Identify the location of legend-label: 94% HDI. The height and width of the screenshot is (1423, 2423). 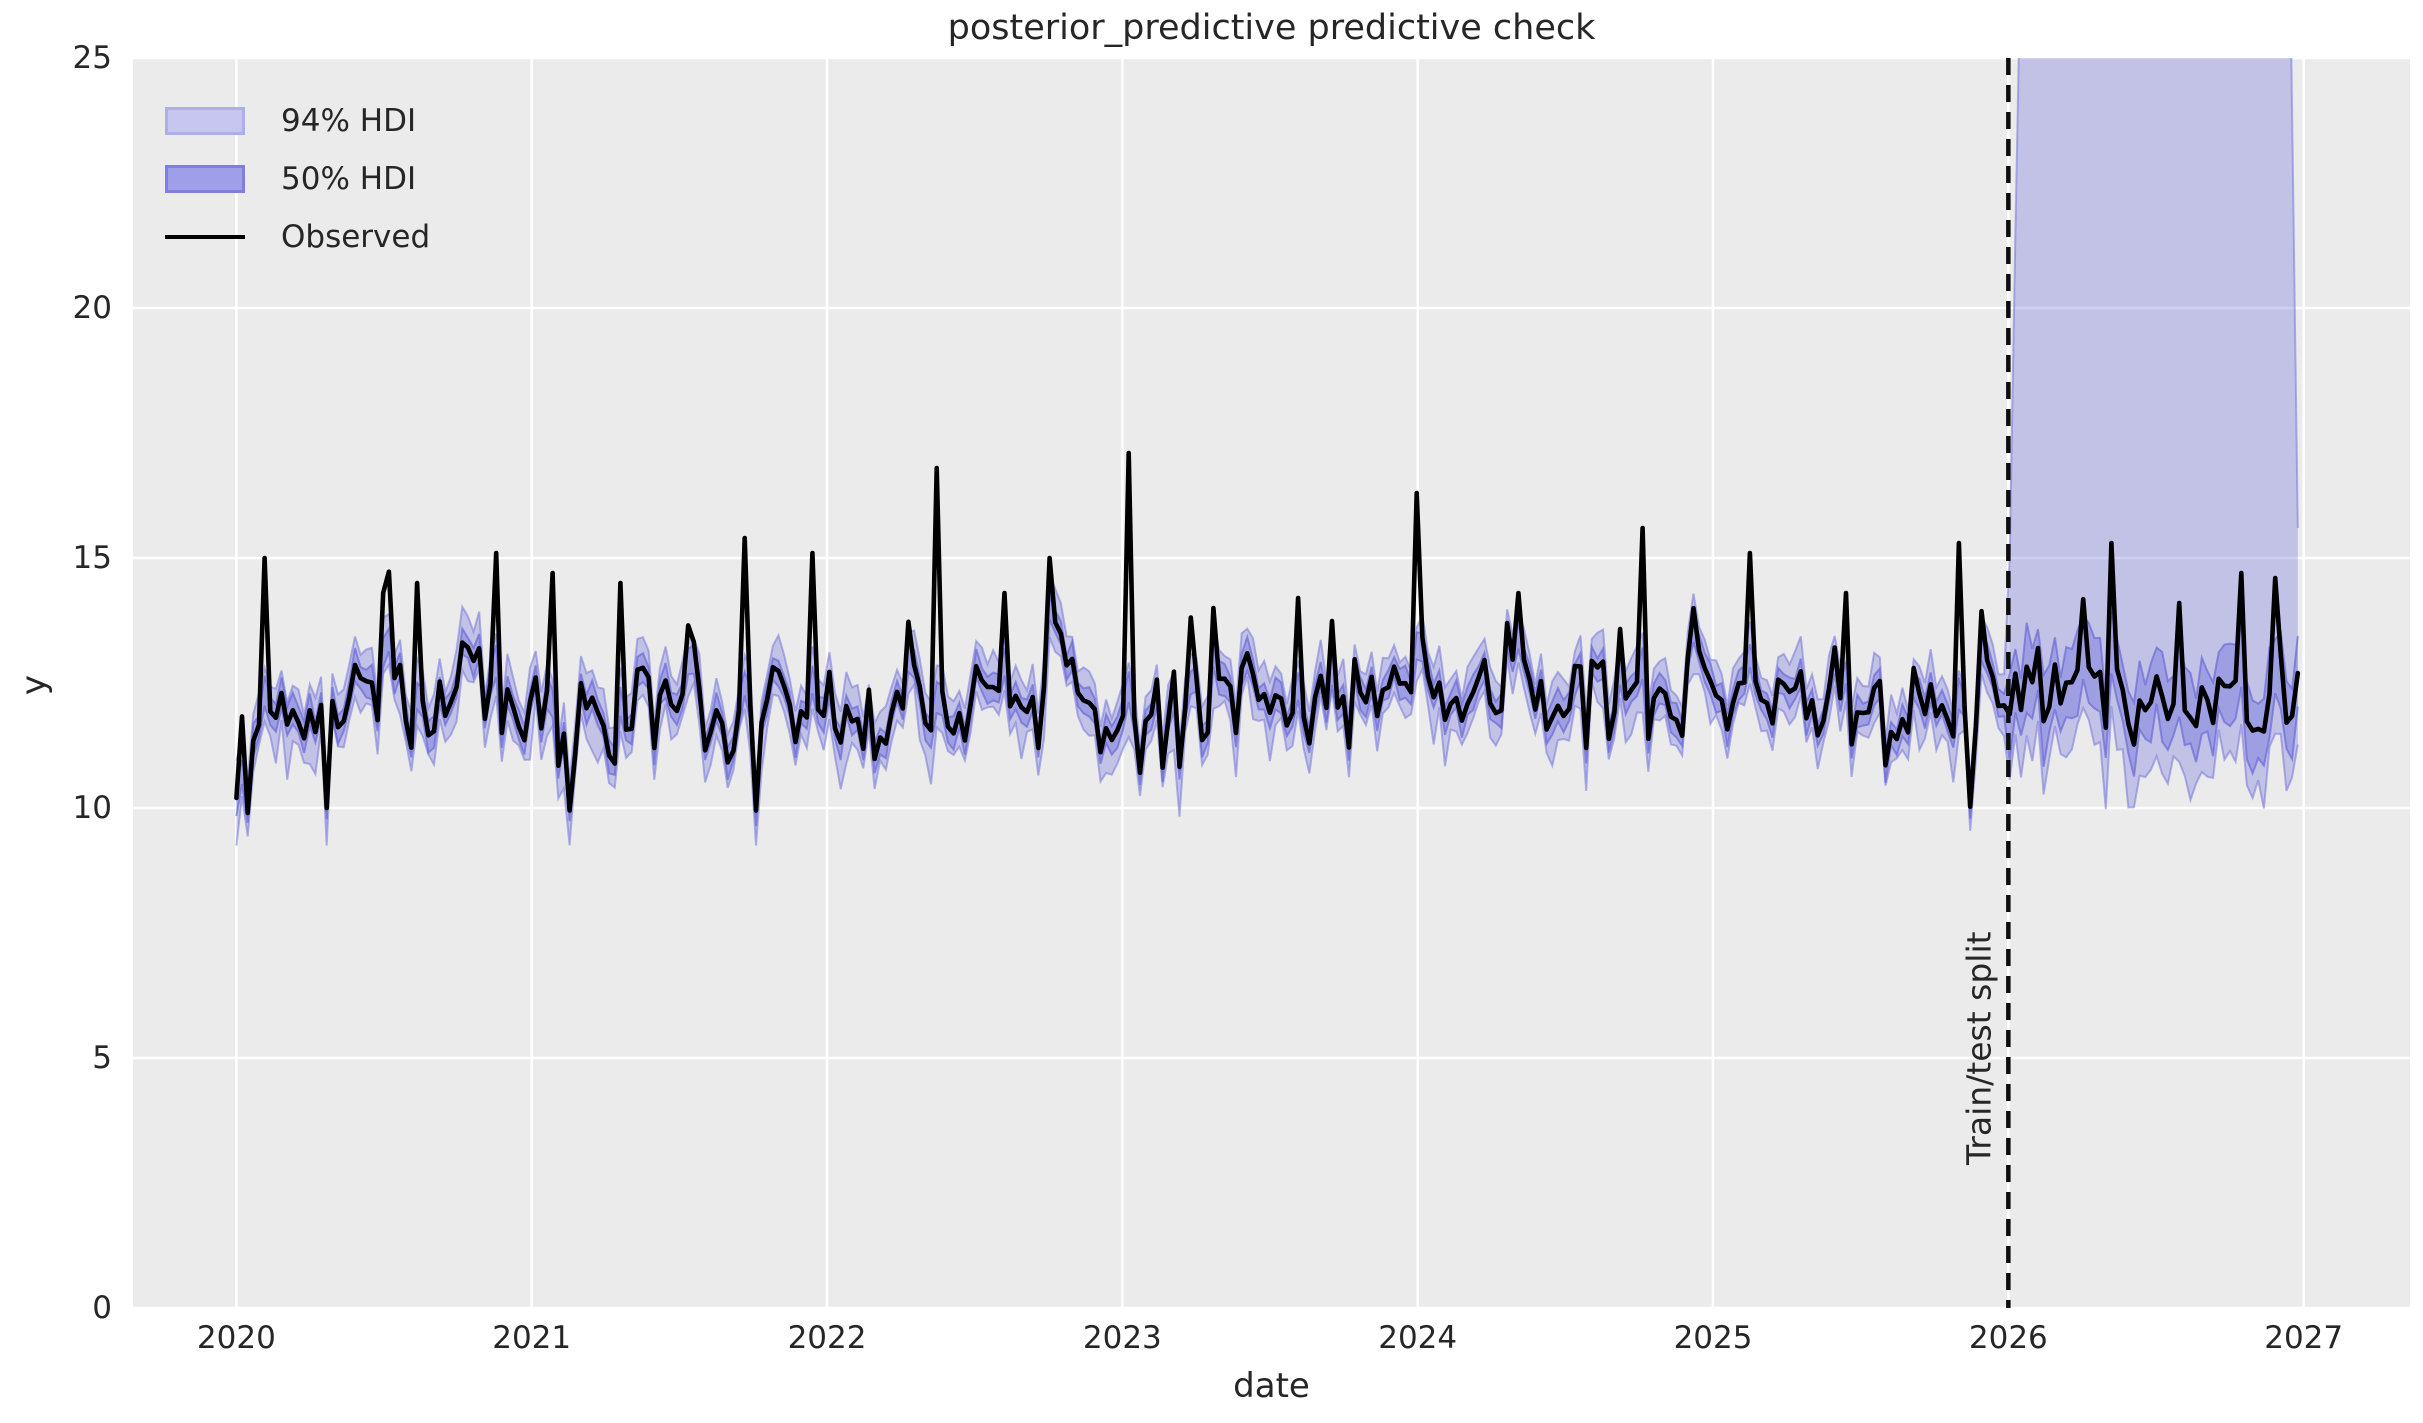
(349, 121).